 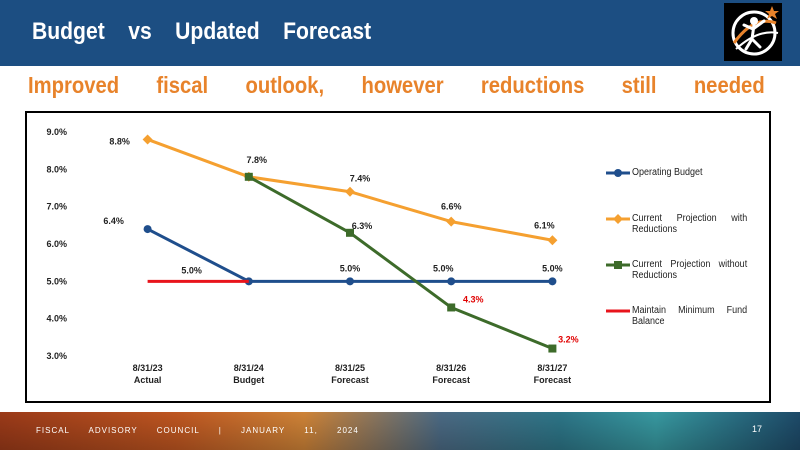 I want to click on y-tick-label: 4.0%, so click(x=56, y=319).